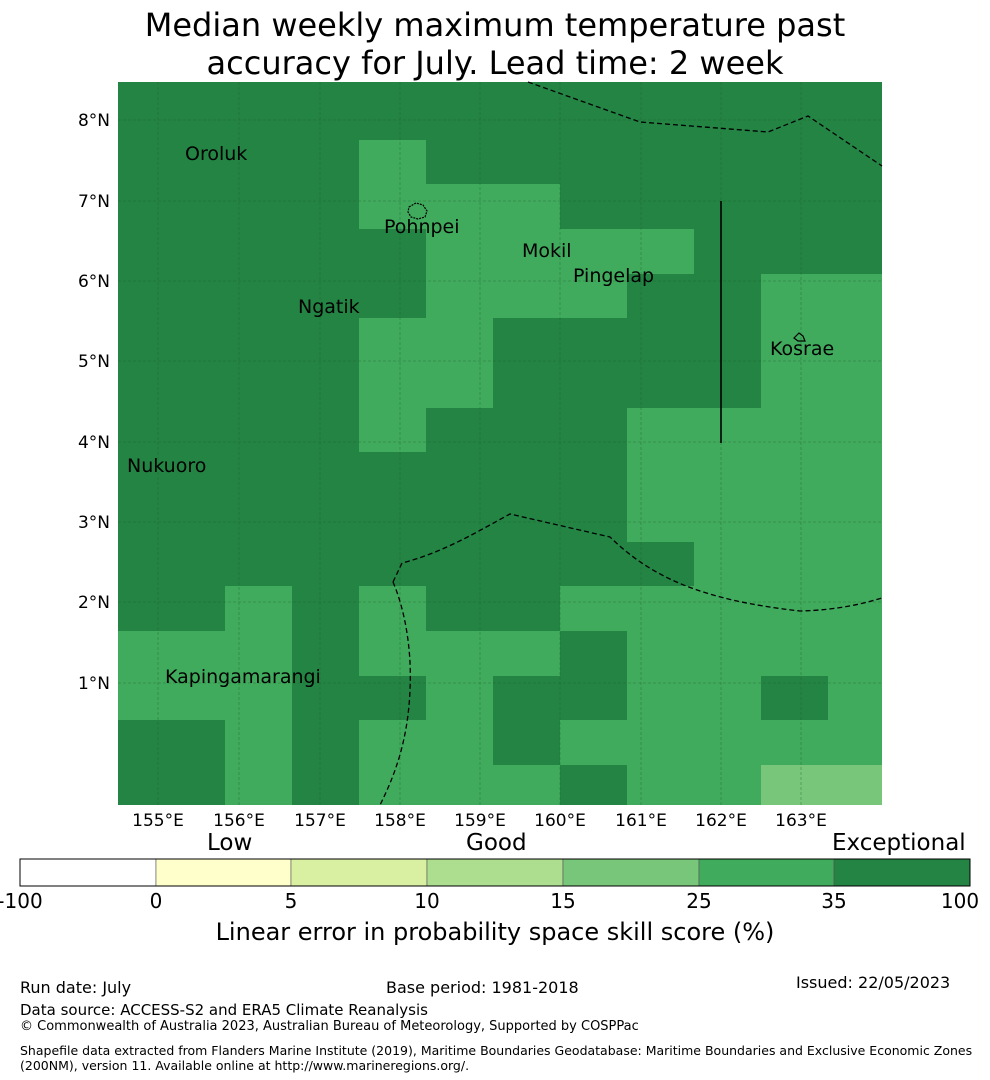 The width and height of the screenshot is (990, 1080). What do you see at coordinates (94, 603) in the screenshot?
I see `lat-tick-label: 2°N` at bounding box center [94, 603].